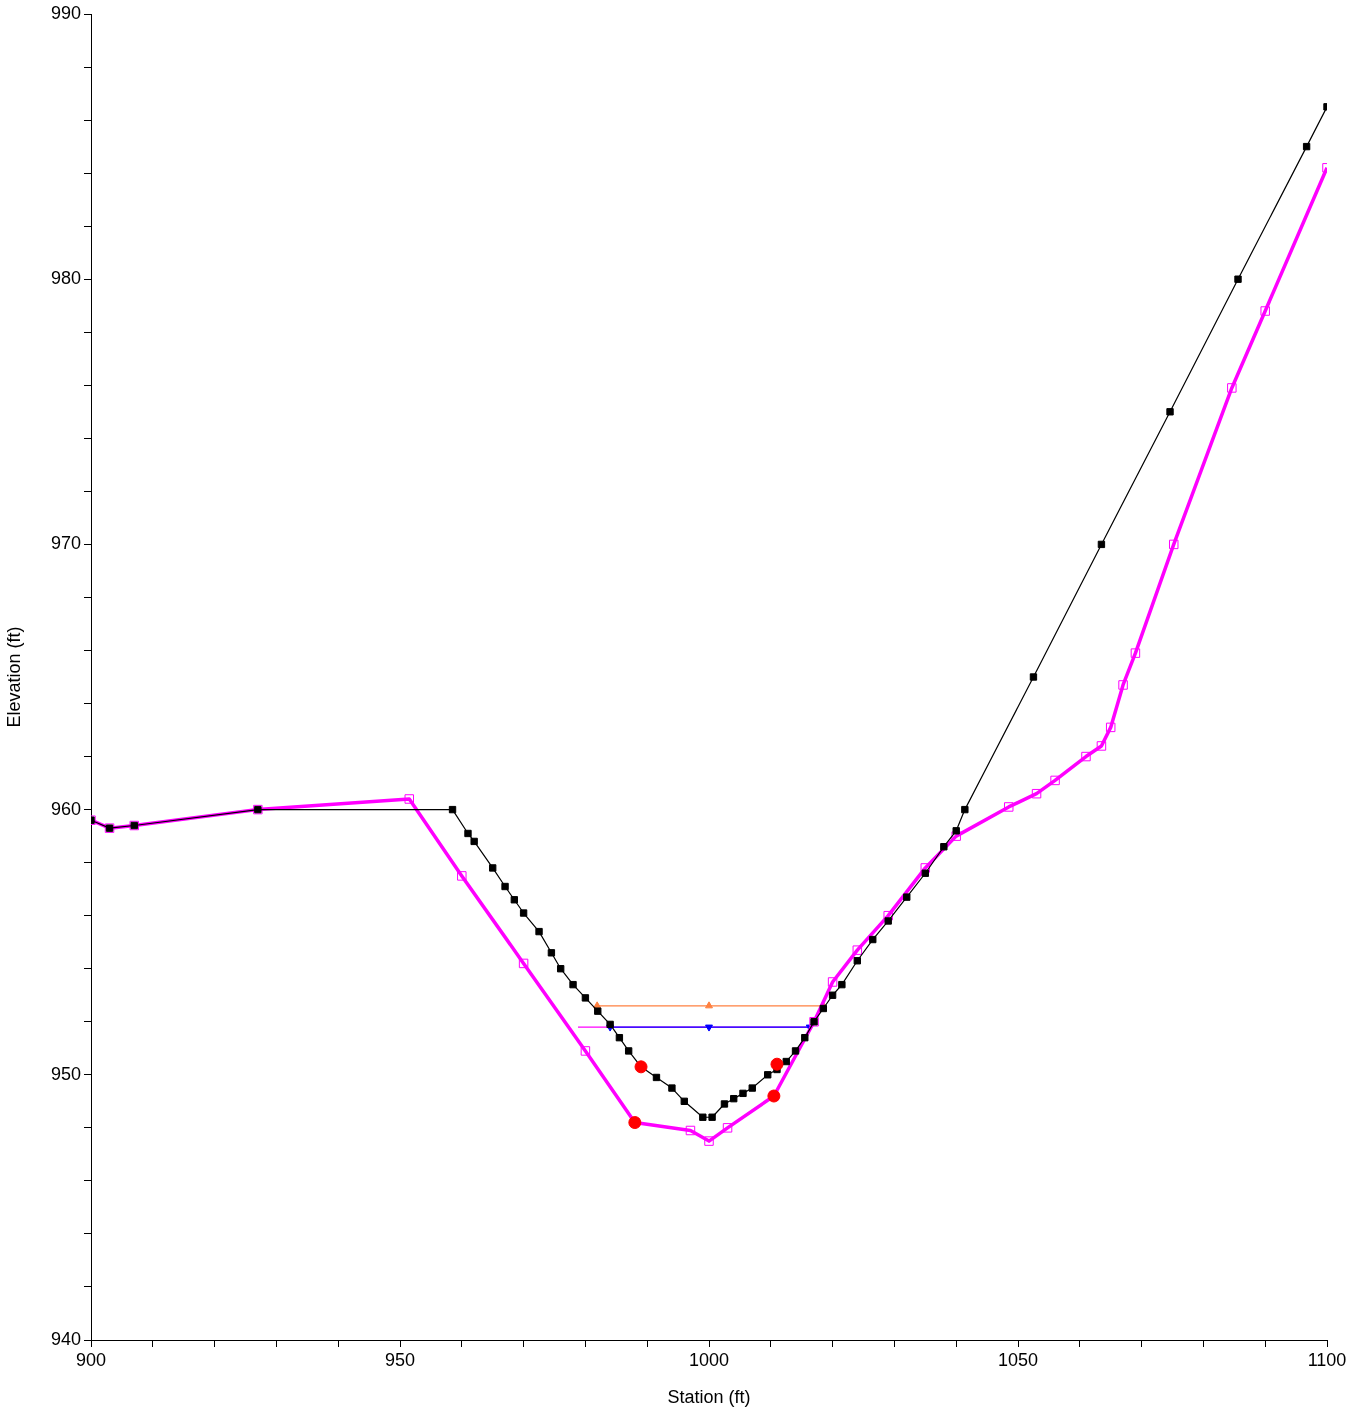 Image resolution: width=1352 pixels, height=1413 pixels. Describe the element at coordinates (65, 1073) in the screenshot. I see `y-tick-label: 950` at that location.